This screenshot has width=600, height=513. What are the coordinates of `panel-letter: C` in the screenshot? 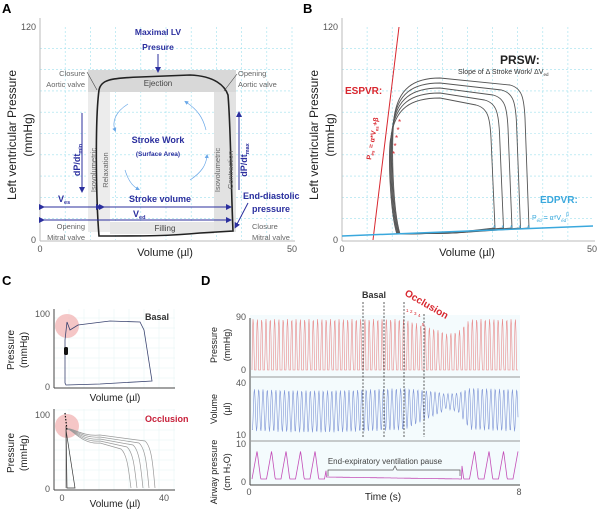 It's located at (7, 280).